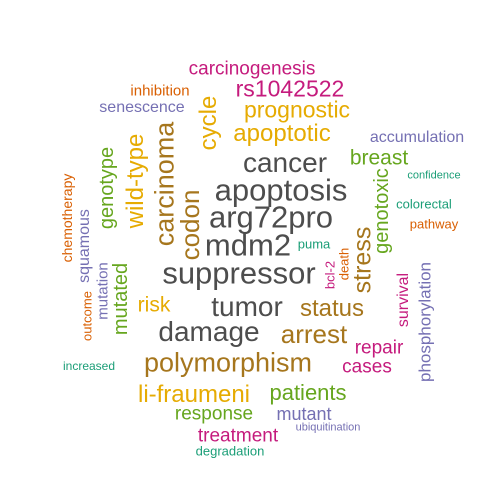  I want to click on word-codon: codon, so click(190, 225).